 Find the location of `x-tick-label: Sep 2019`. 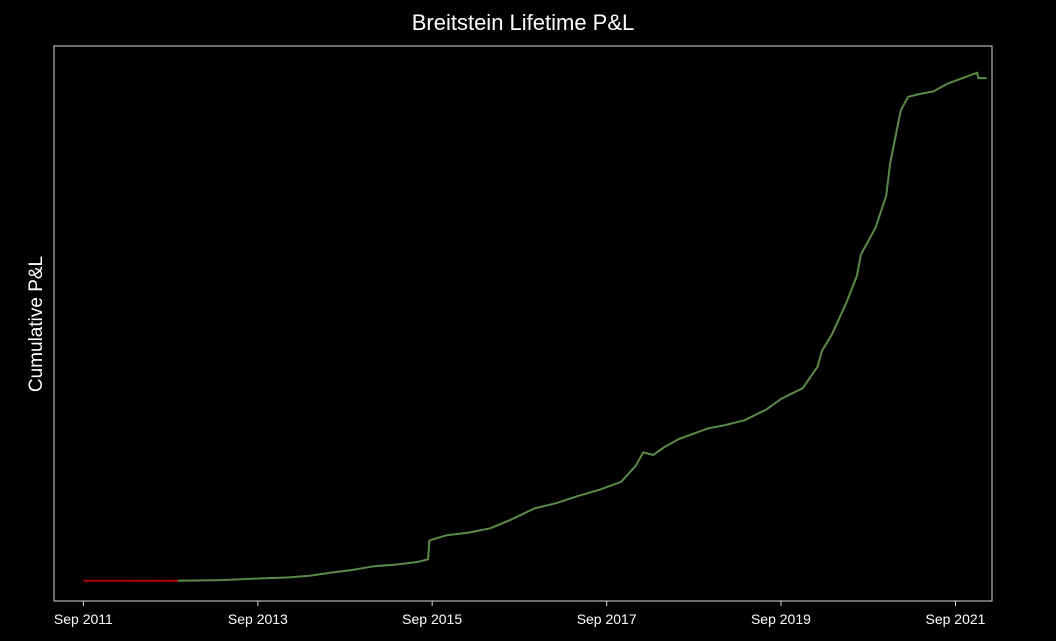

x-tick-label: Sep 2019 is located at coordinates (781, 619).